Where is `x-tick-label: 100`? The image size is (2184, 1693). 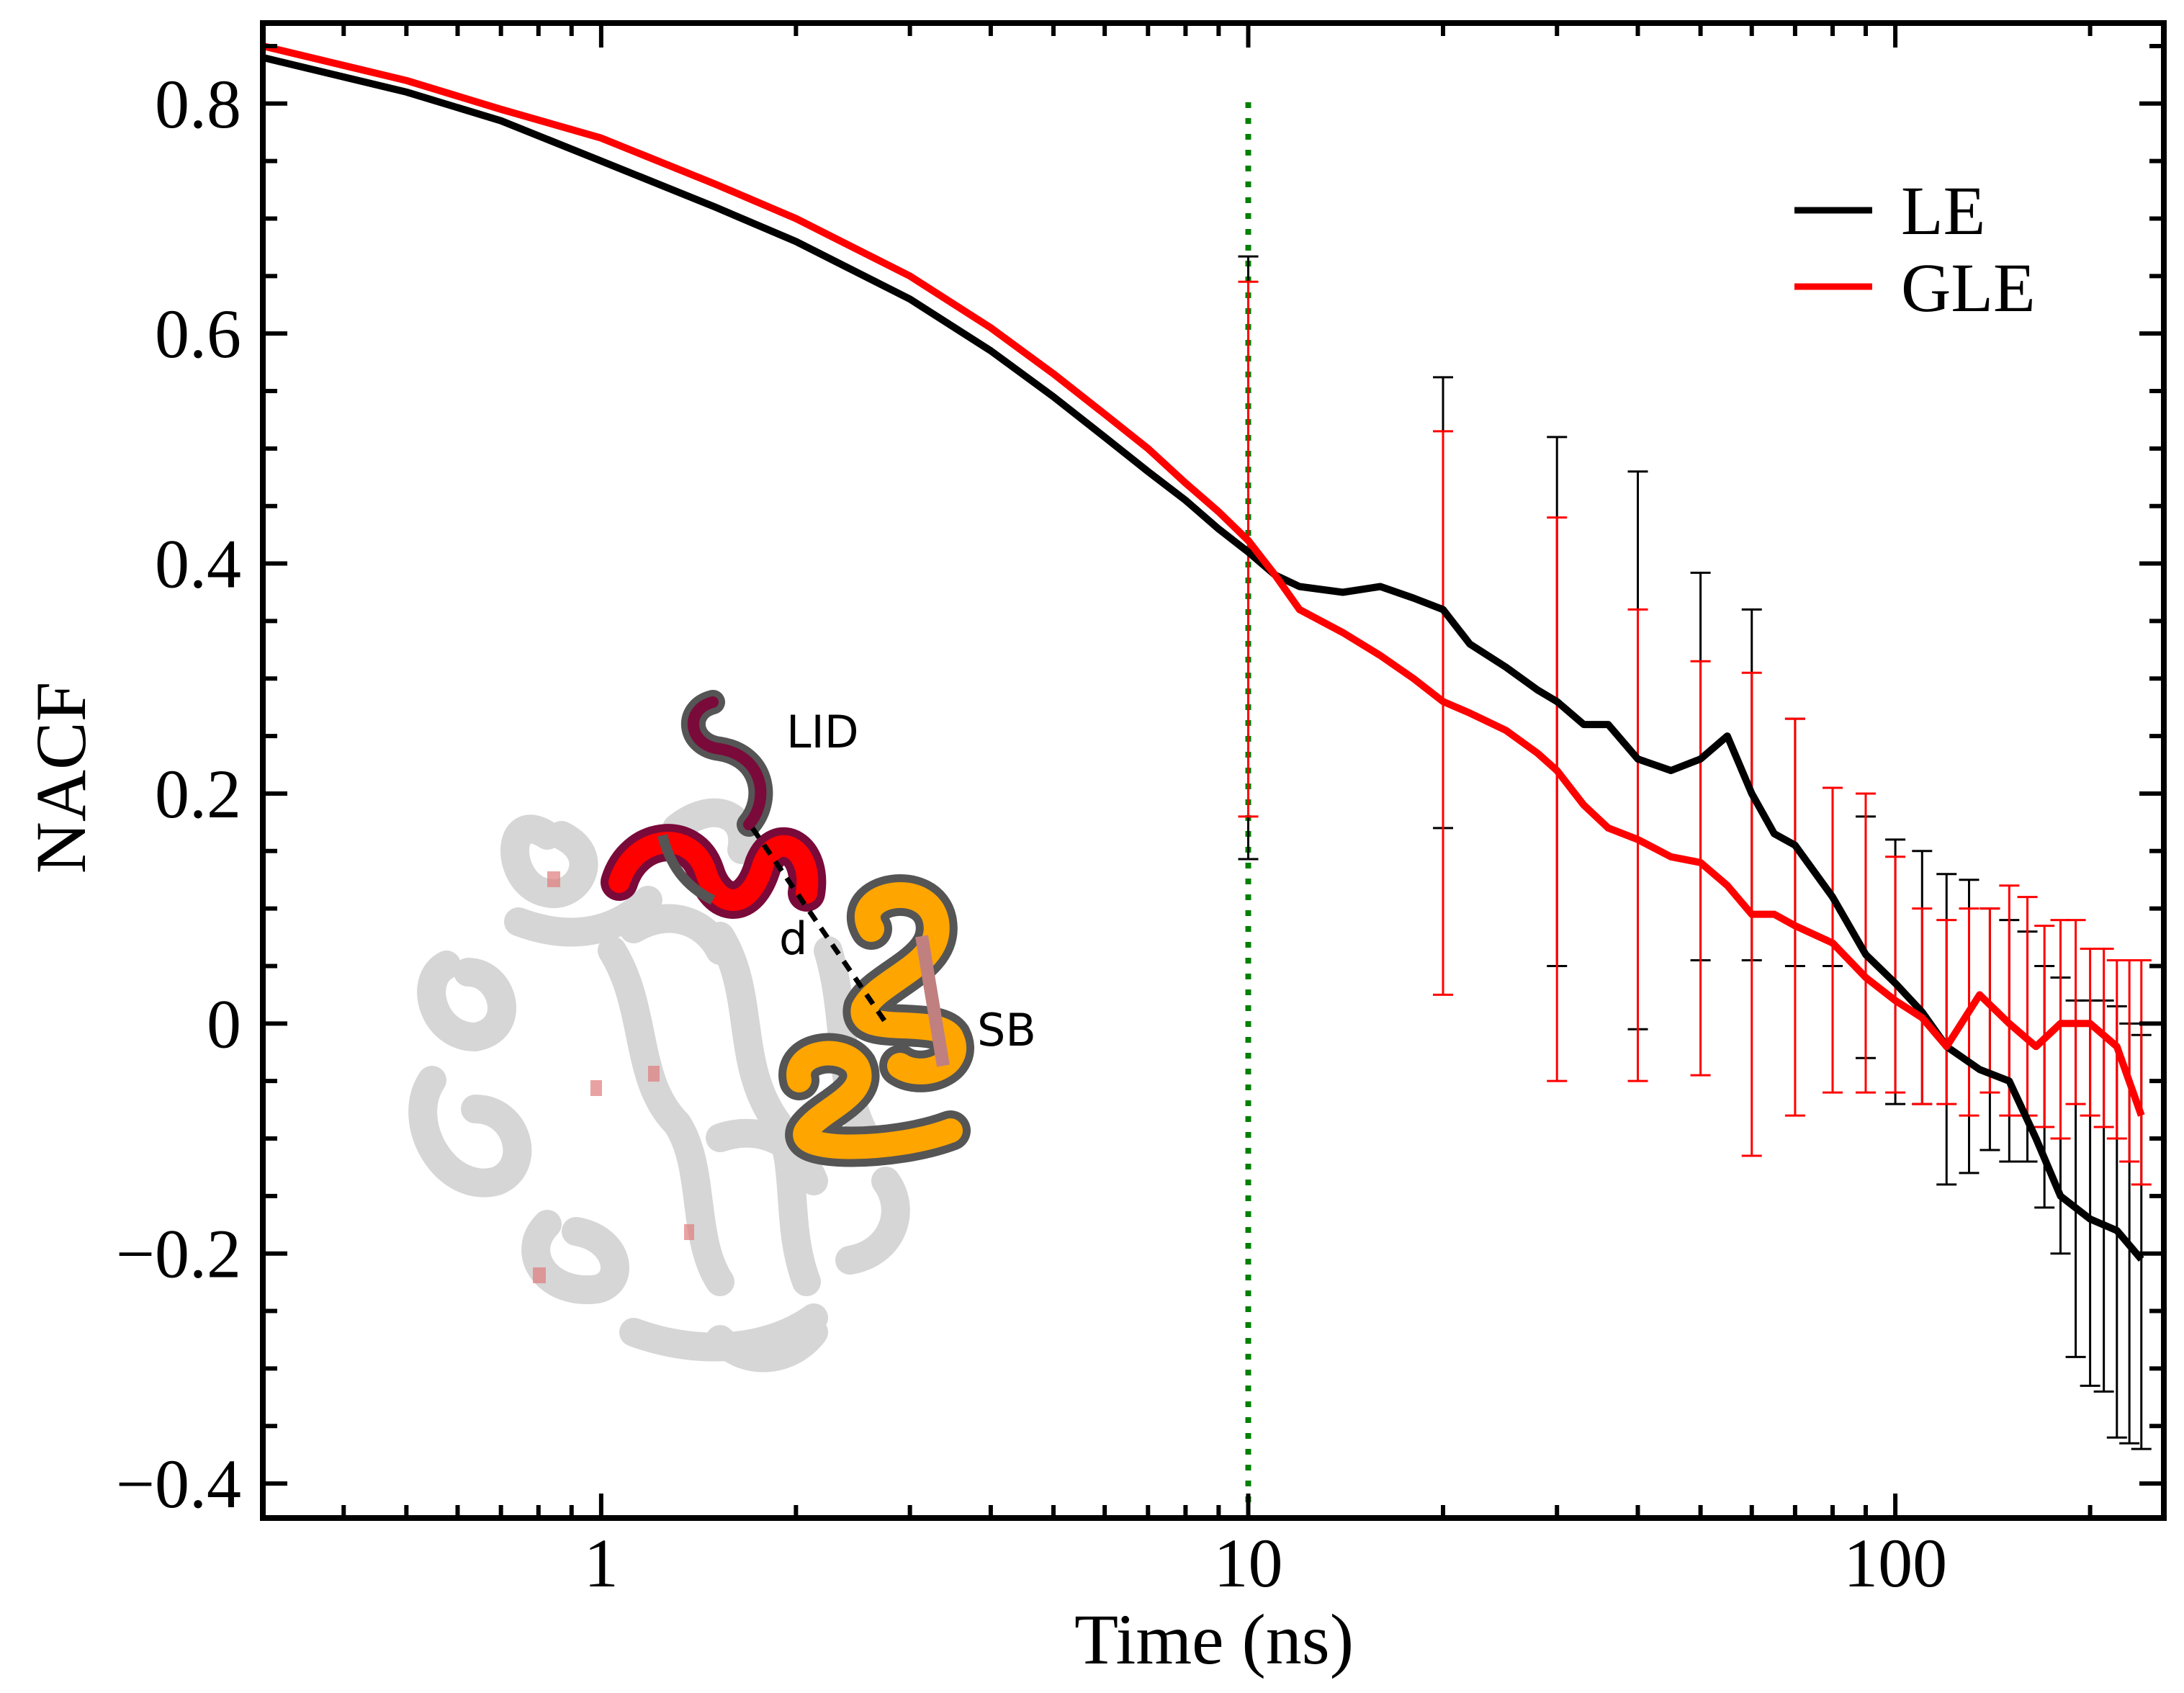 x-tick-label: 100 is located at coordinates (1895, 1563).